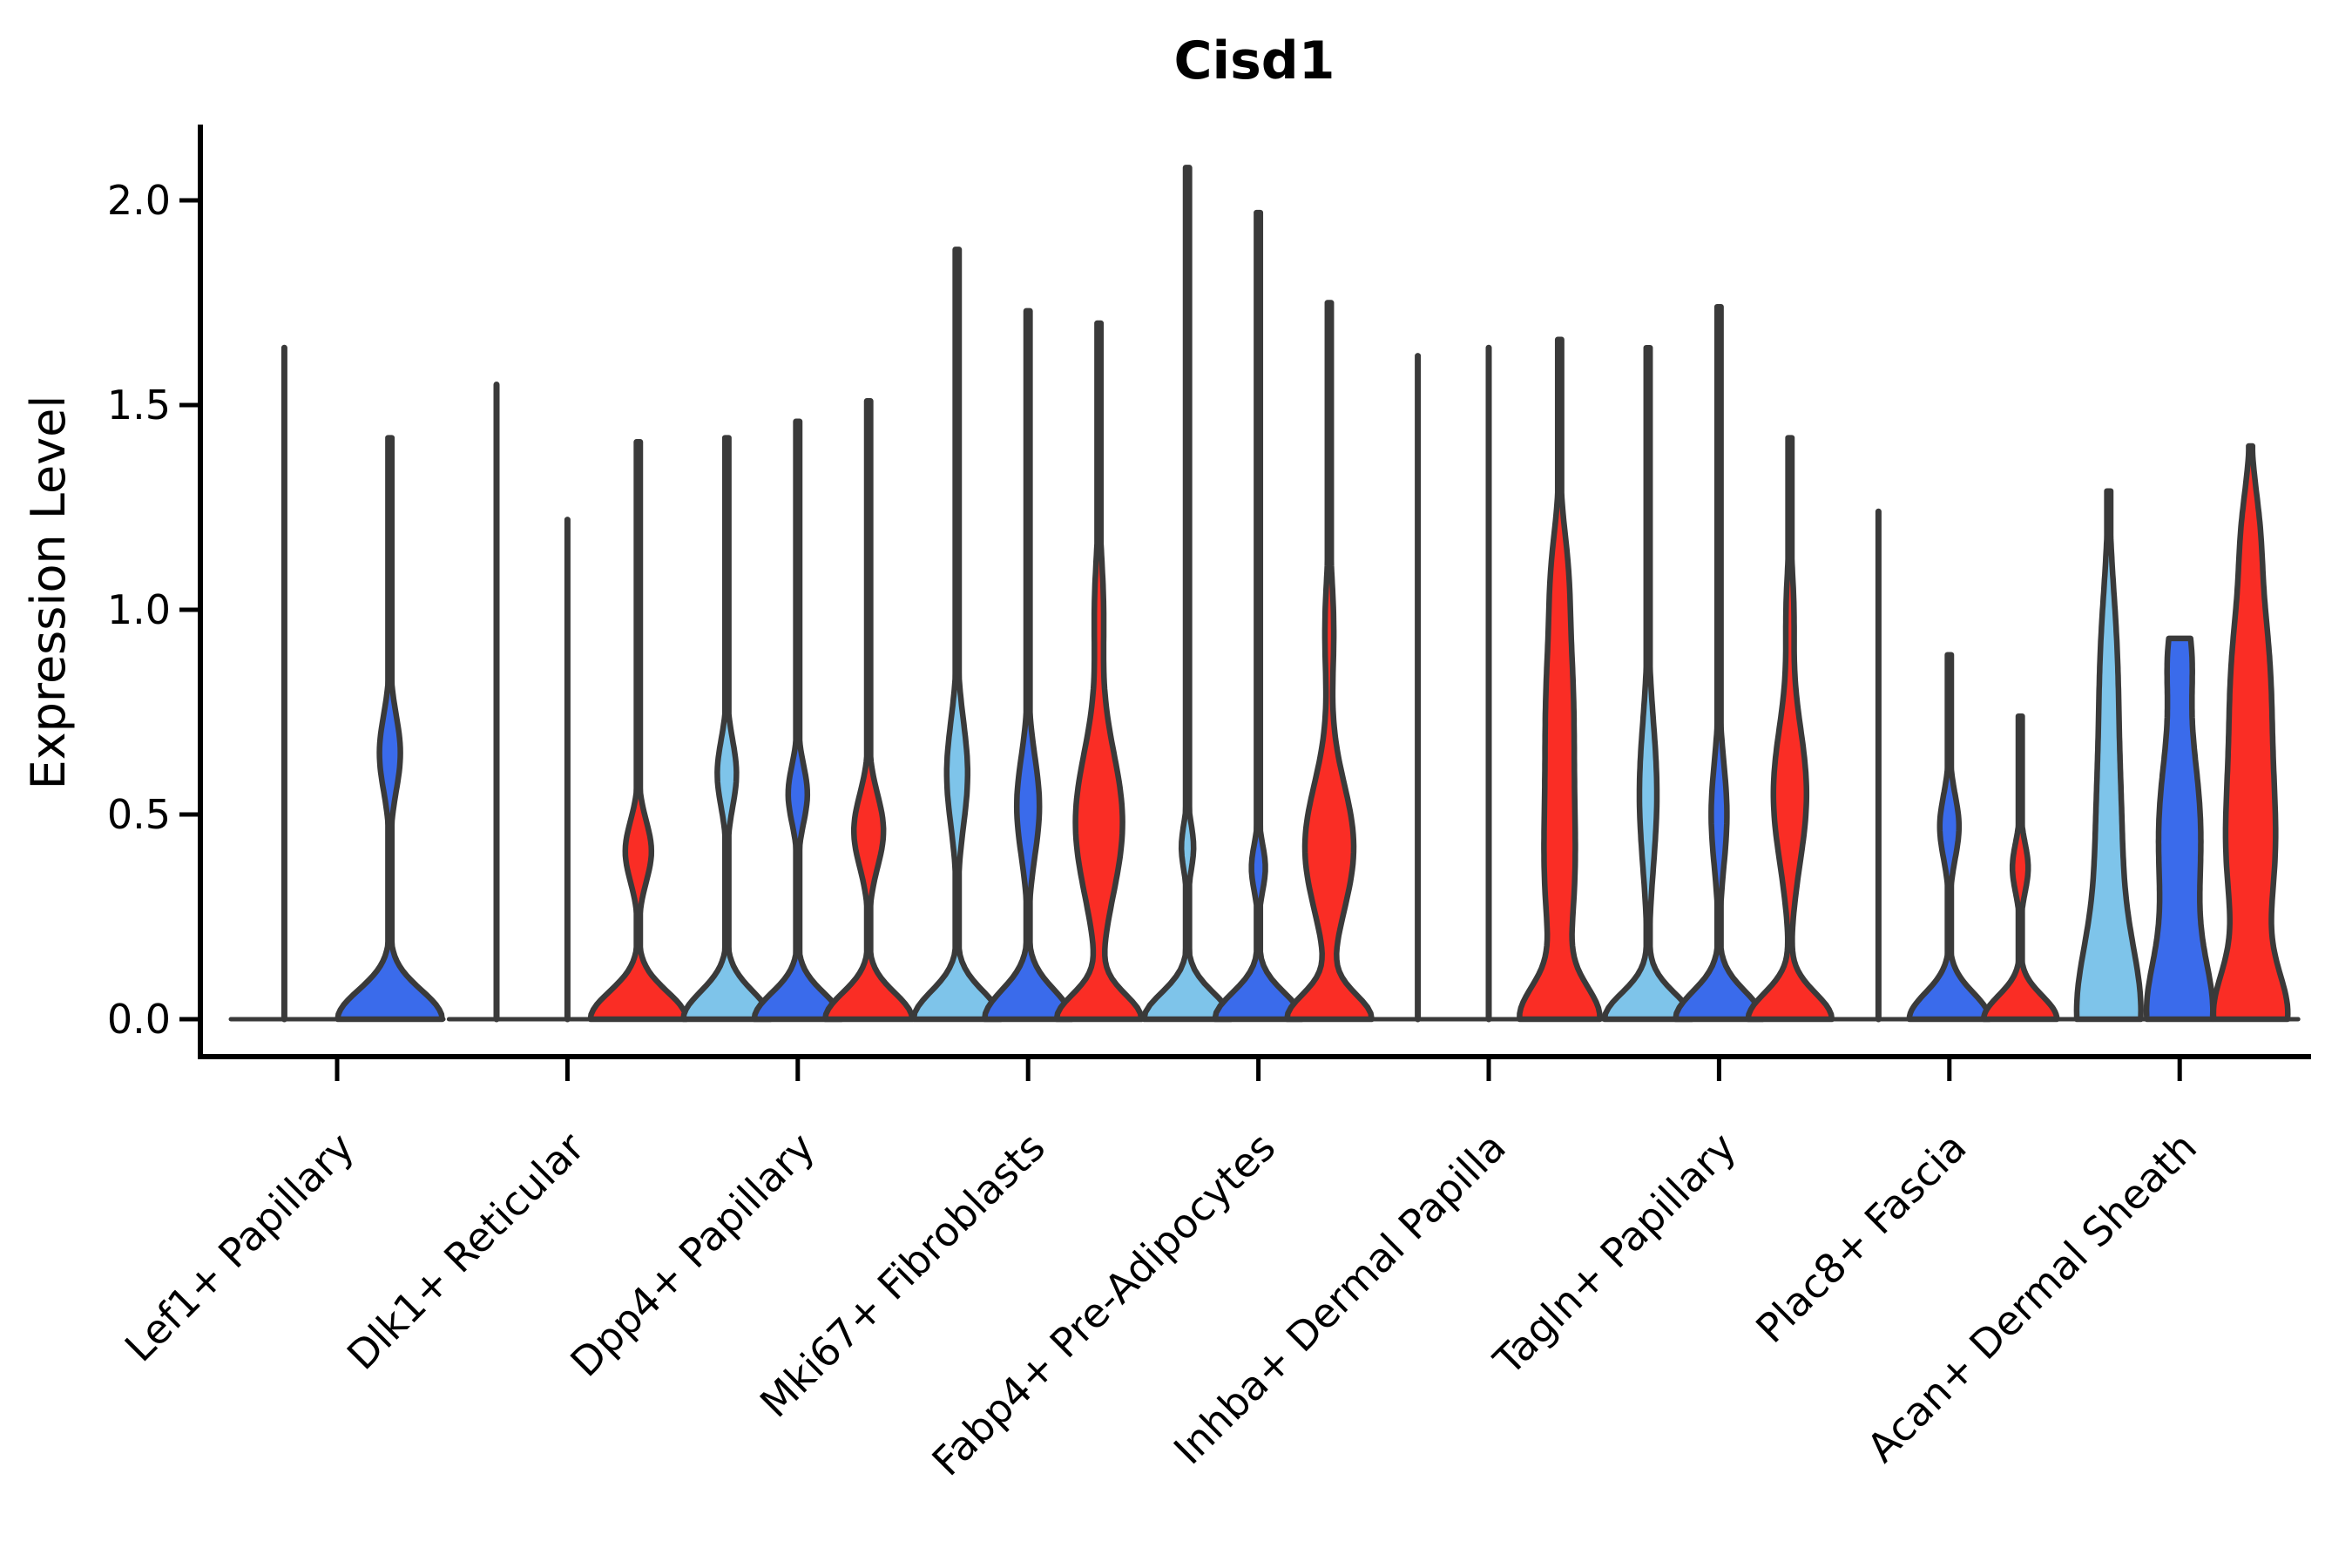 The image size is (2352, 1568). I want to click on x-tick-label-tagln-papillary: Tagln+ Papillary, so click(1615, 1254).